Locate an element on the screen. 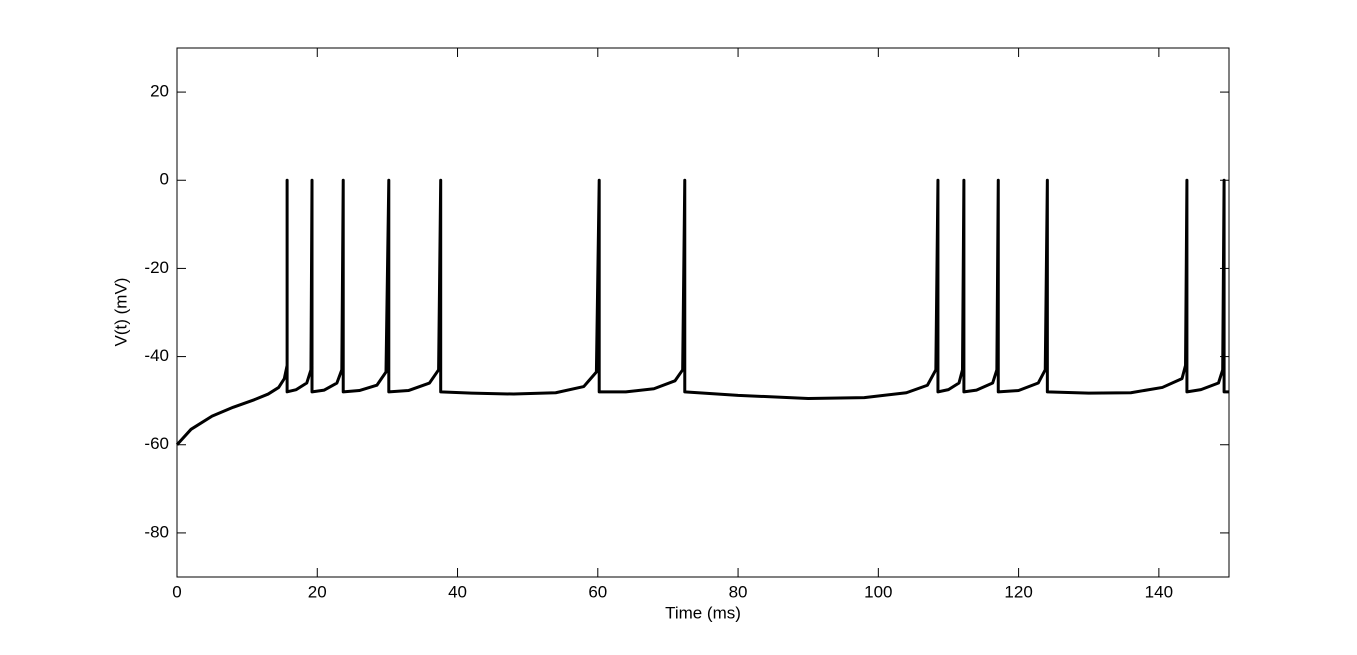 Image resolution: width=1357 pixels, height=655 pixels. x-tick-label: 20 is located at coordinates (317, 591).